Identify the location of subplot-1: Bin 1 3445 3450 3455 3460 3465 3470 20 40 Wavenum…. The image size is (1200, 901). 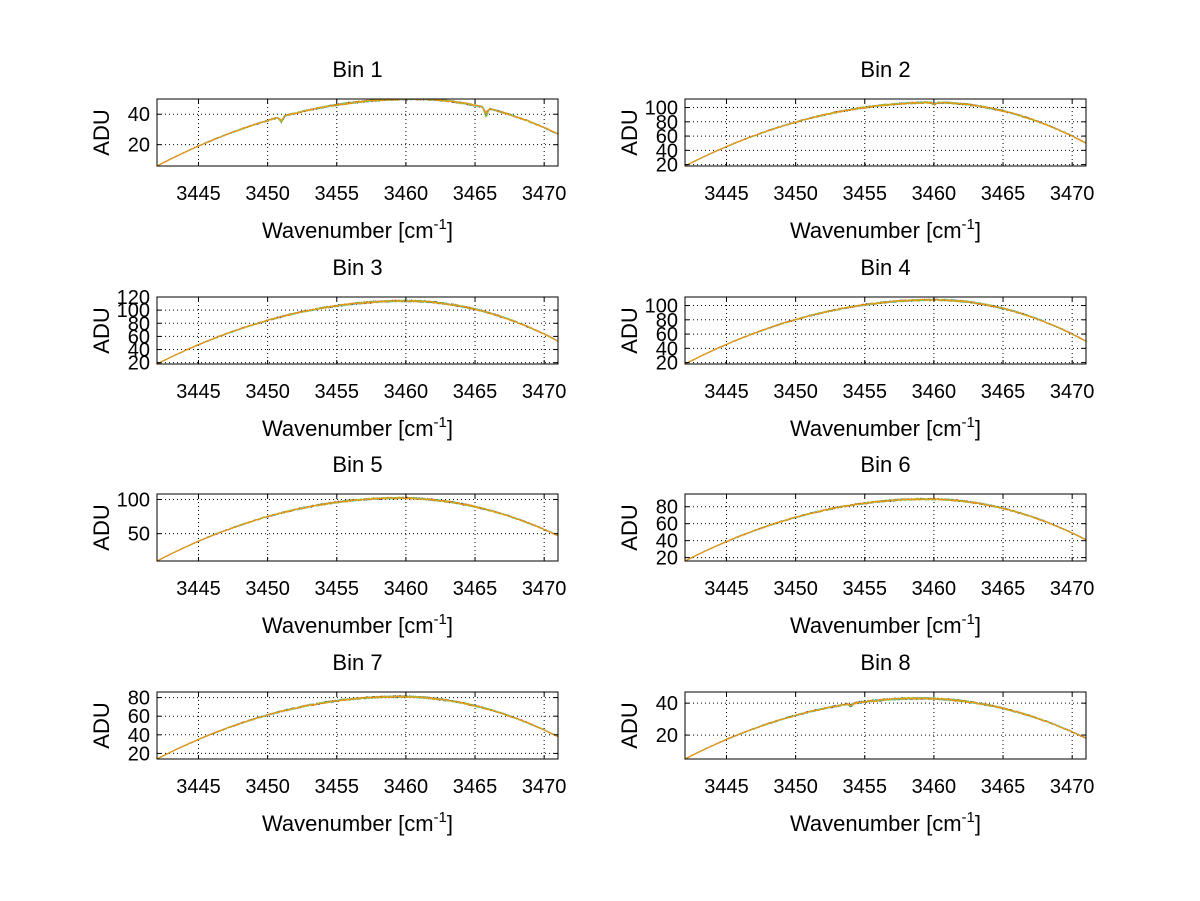
(327, 150).